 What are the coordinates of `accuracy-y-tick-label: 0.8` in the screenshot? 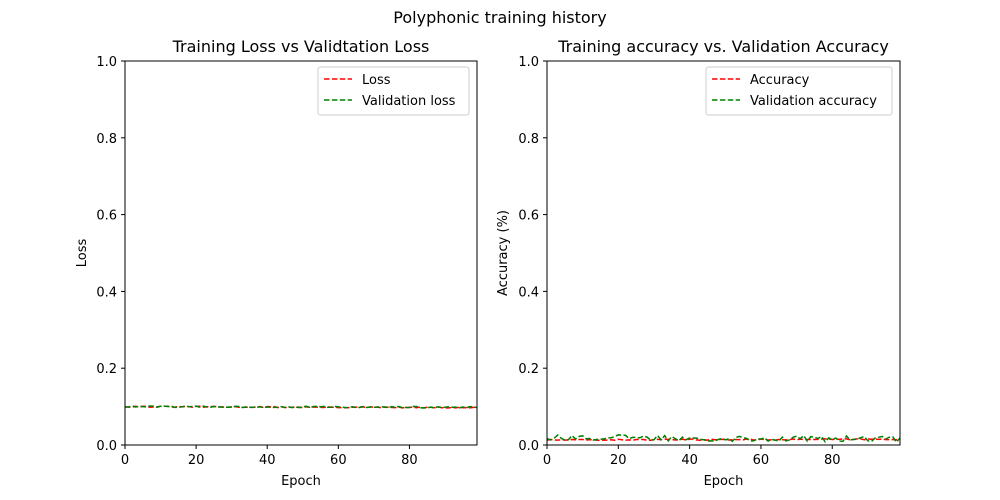 It's located at (528, 139).